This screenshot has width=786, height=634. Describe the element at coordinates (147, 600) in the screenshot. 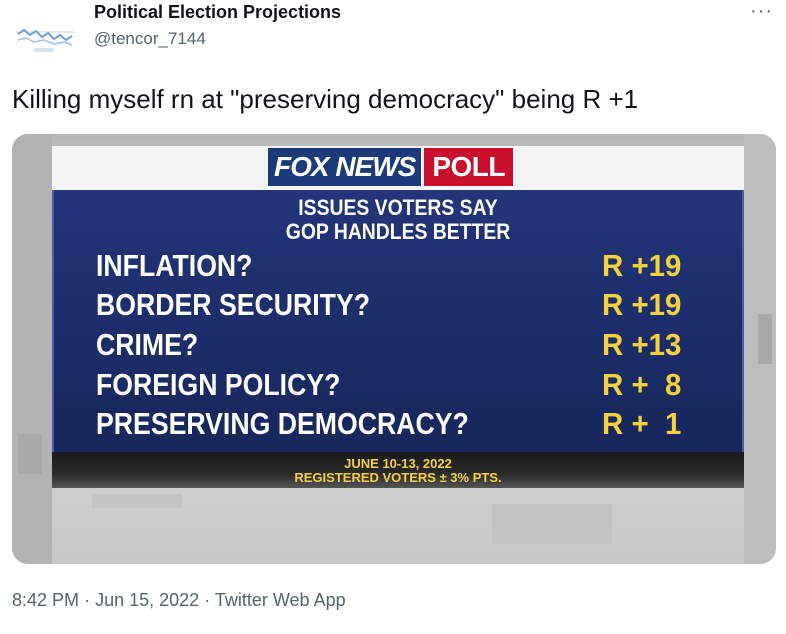

I see `tweet-date: Jun 15, 2022` at that location.